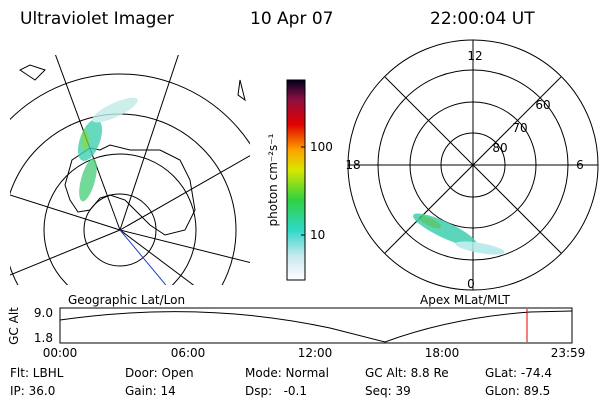  Describe the element at coordinates (568, 353) in the screenshot. I see `time-label: 23:59` at that location.